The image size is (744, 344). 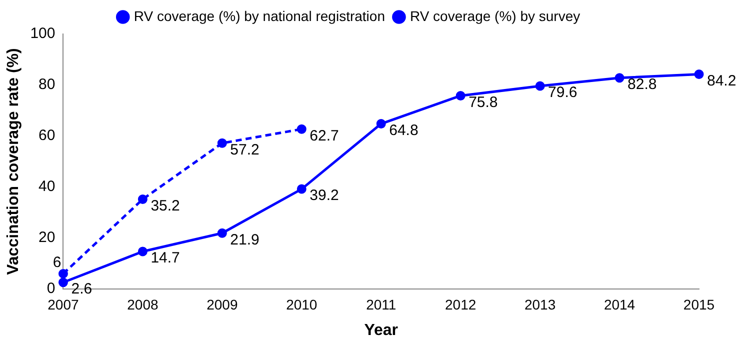 I want to click on data-label: 79.6, so click(x=563, y=93).